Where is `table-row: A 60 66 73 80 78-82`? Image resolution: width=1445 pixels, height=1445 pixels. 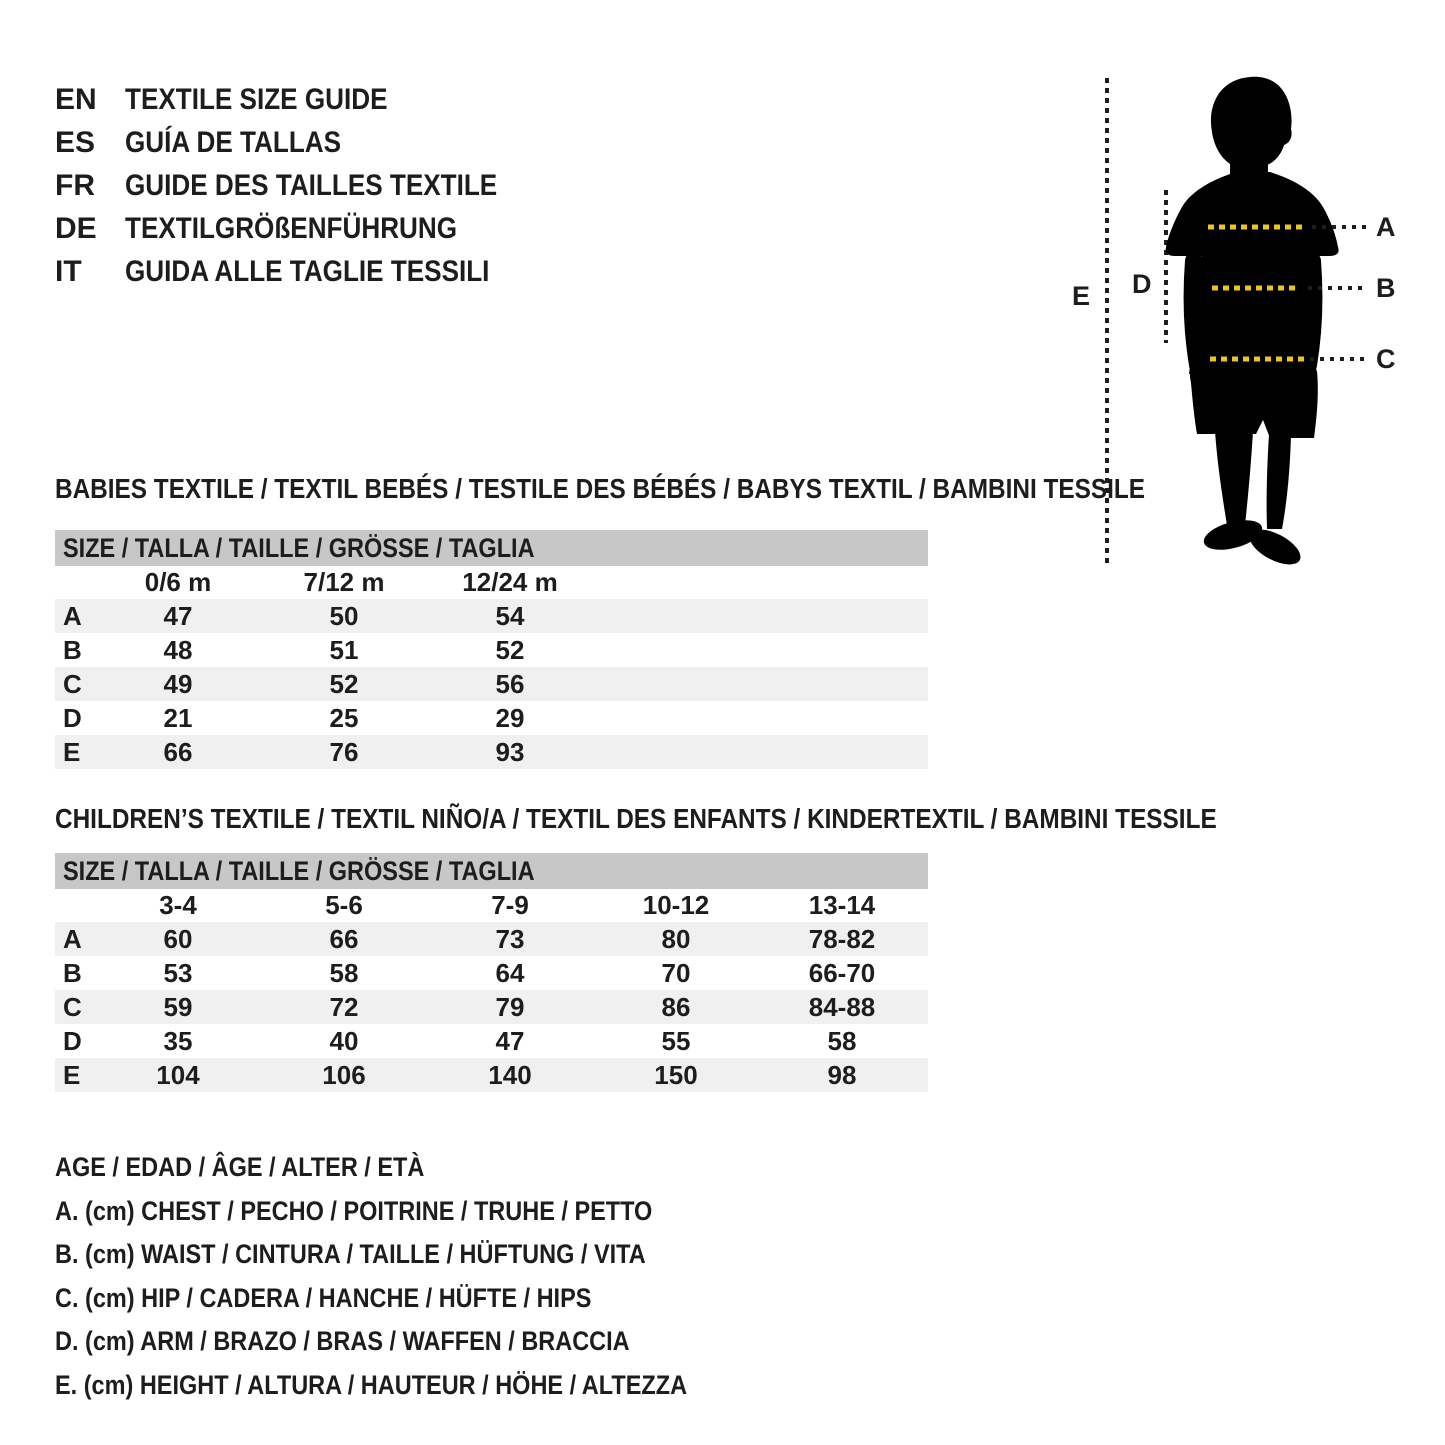 table-row: A 60 66 73 80 78-82 is located at coordinates (491, 939).